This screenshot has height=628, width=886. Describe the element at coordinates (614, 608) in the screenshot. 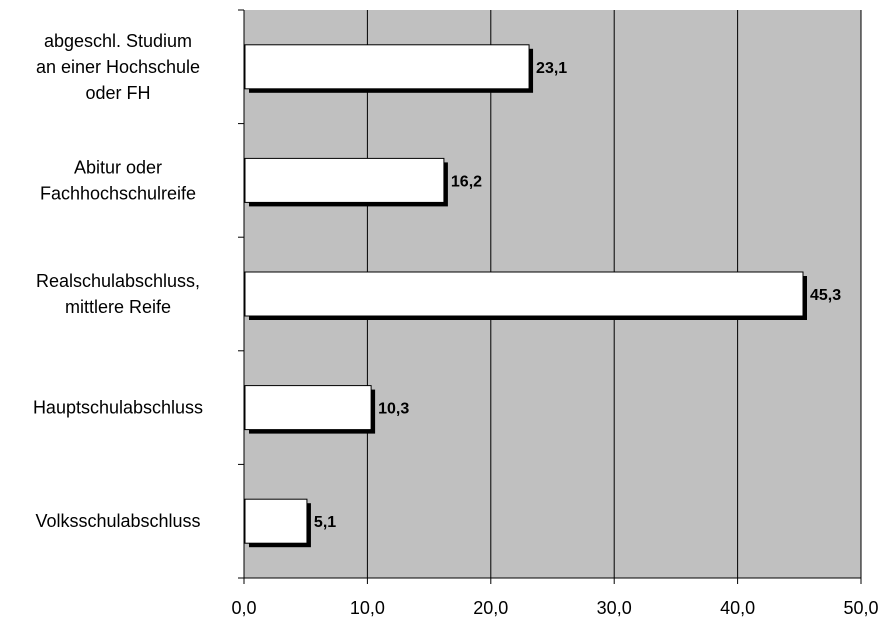

I see `x-tick-label: 30,0` at that location.